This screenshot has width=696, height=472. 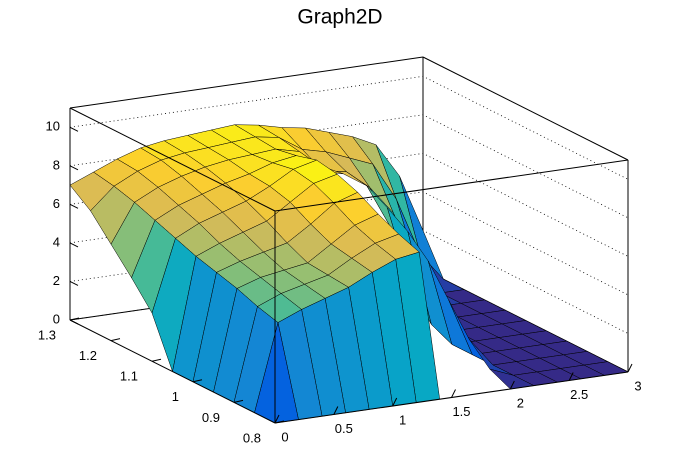 What do you see at coordinates (211, 417) in the screenshot?
I see `y-tick-label: 0.9` at bounding box center [211, 417].